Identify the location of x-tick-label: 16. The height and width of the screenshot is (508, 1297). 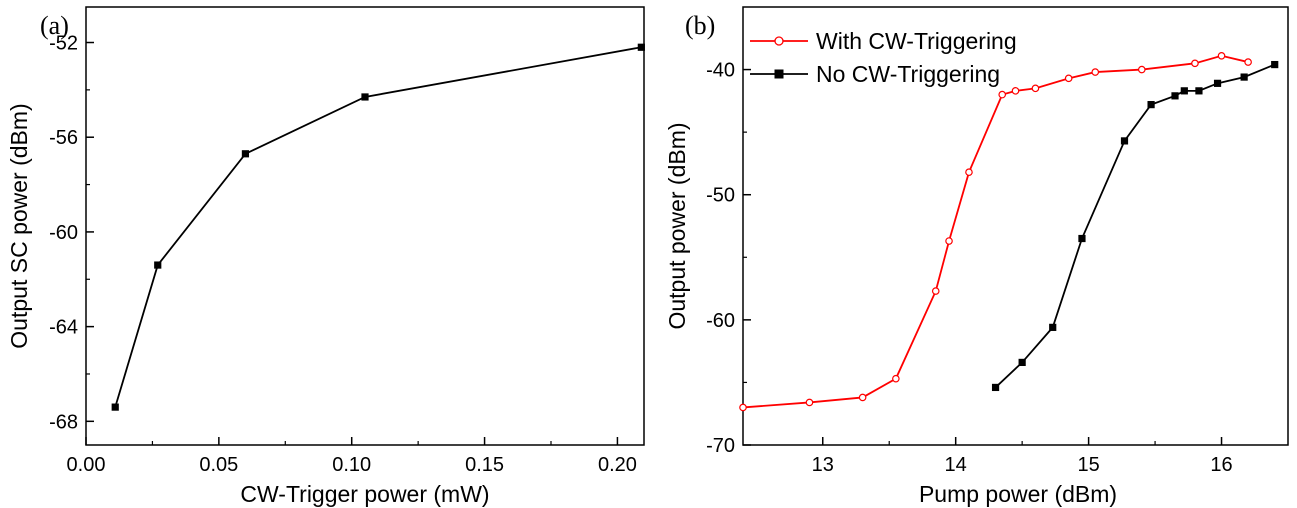
(1221, 465).